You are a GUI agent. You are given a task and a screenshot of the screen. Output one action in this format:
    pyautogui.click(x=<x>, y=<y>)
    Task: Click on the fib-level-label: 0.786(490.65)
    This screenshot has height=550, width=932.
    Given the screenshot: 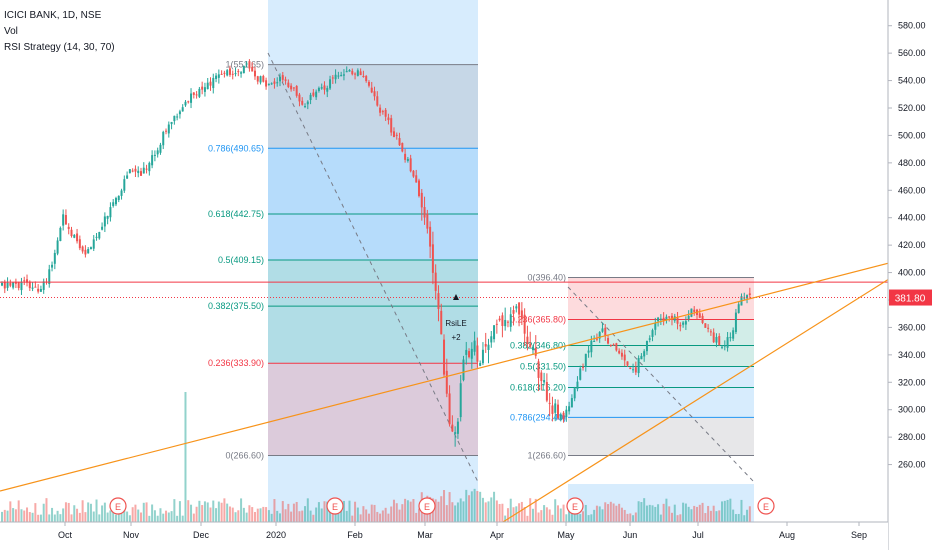 What is the action you would take?
    pyautogui.click(x=236, y=148)
    